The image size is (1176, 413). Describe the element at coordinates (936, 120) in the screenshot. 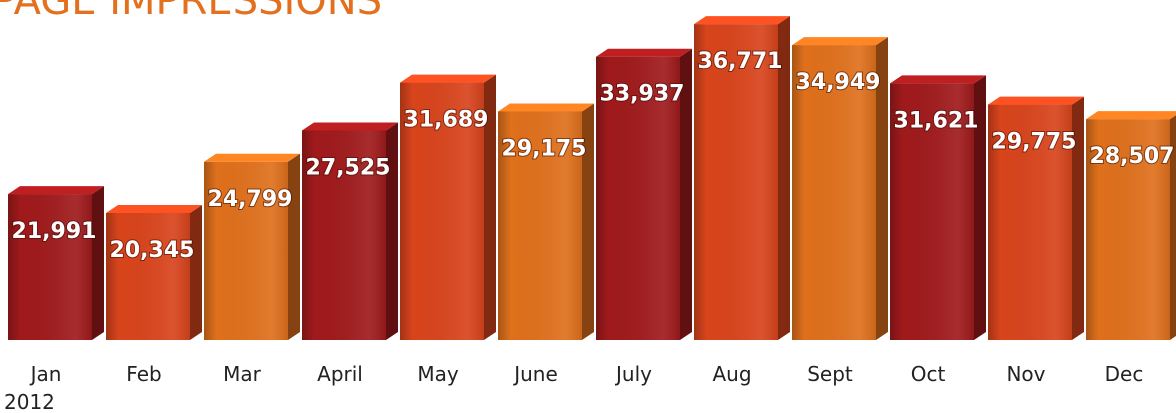

I see `value-label: 31,621` at that location.